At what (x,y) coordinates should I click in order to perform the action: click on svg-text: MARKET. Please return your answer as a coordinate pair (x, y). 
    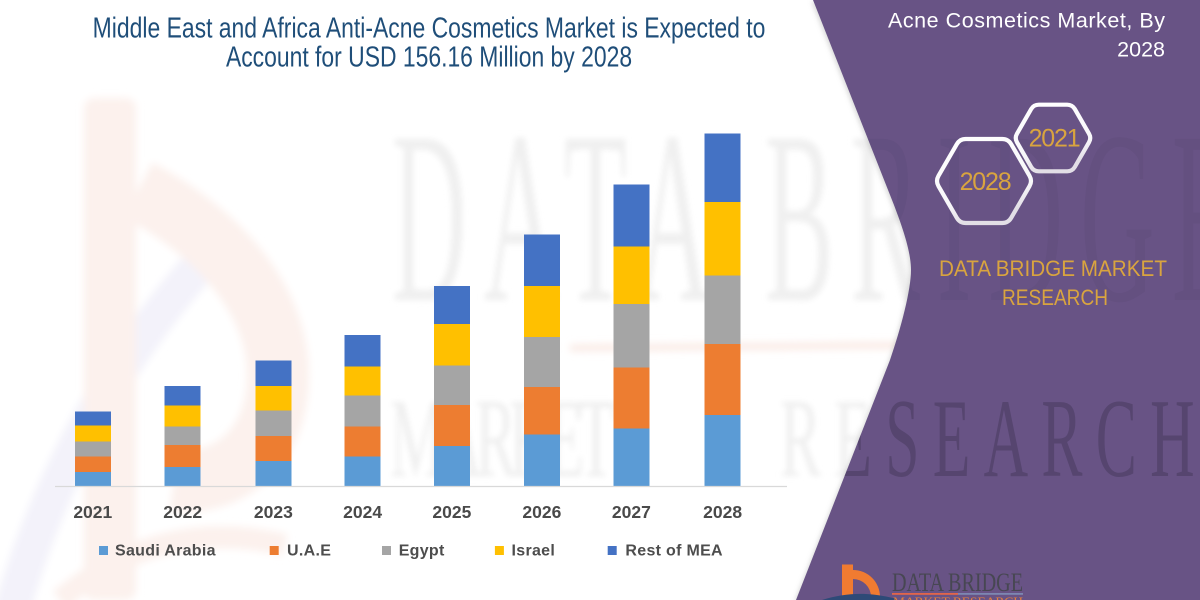
    Looking at the image, I should click on (502, 438).